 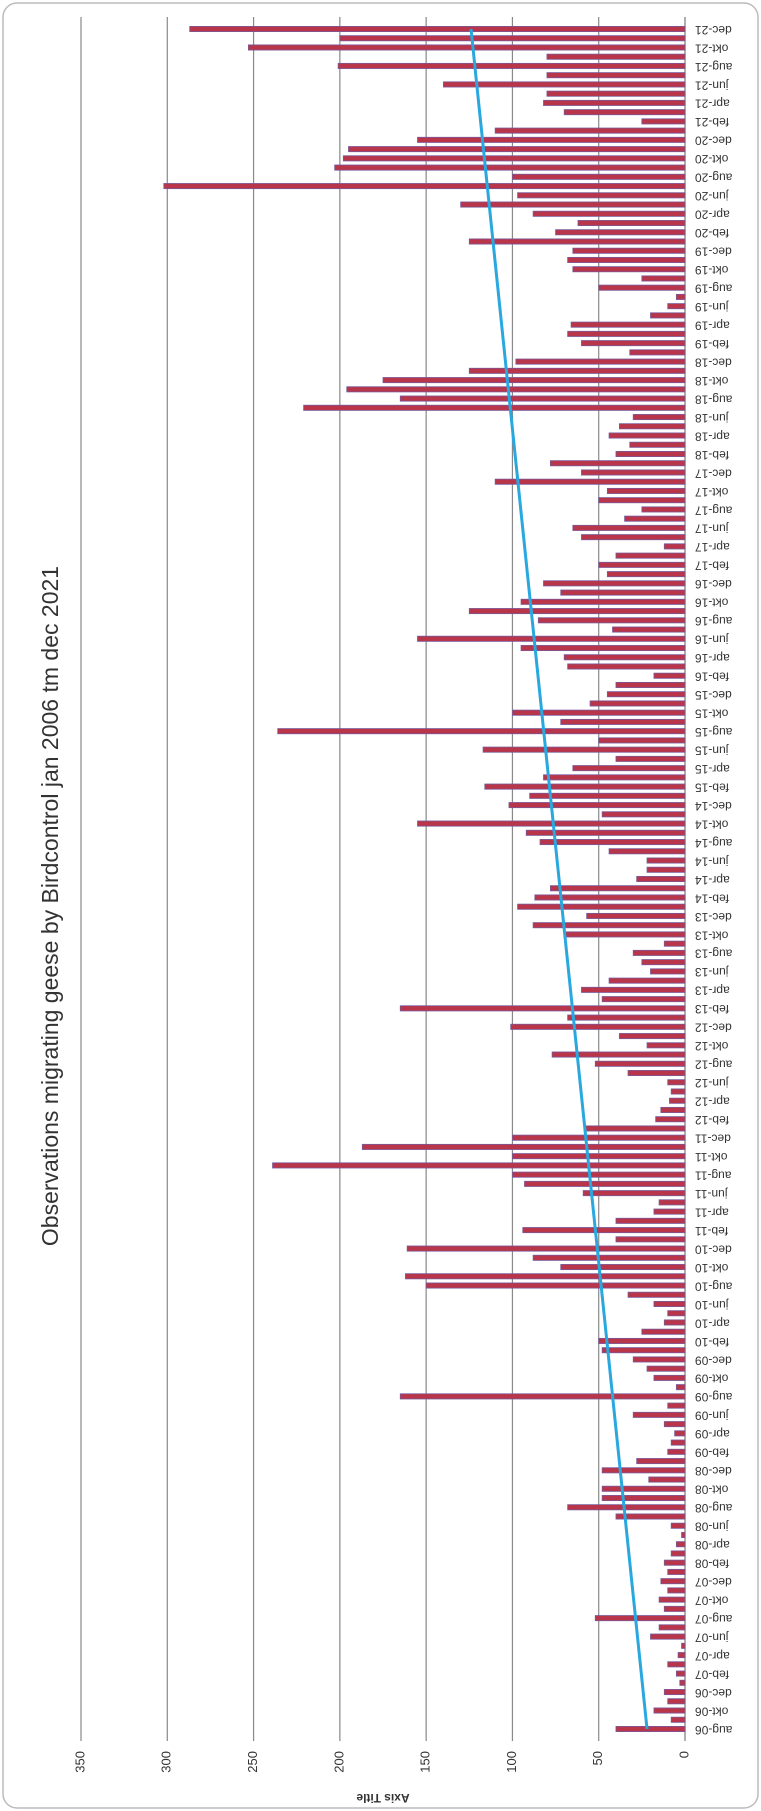 What do you see at coordinates (712, 824) in the screenshot?
I see `x-tick-label: okt-14` at bounding box center [712, 824].